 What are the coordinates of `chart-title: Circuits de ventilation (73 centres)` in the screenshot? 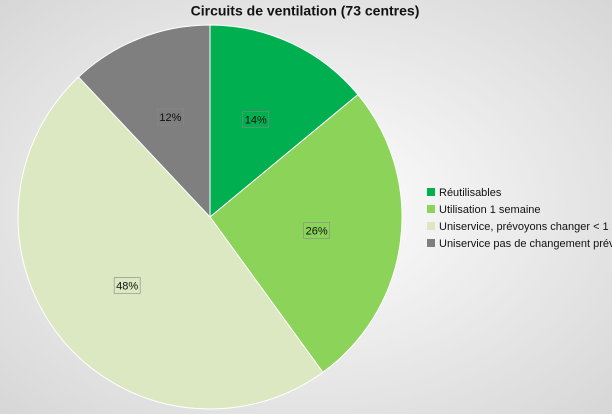 It's located at (305, 11).